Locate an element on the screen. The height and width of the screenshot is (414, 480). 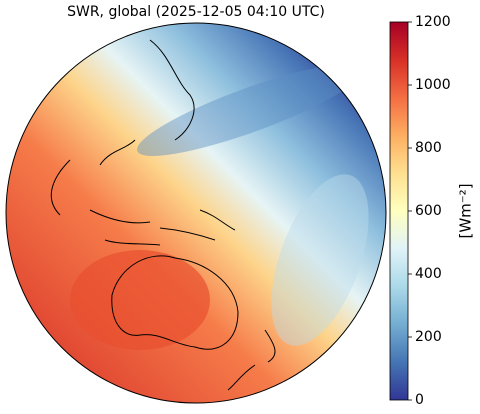
tick-label: 400 is located at coordinates (428, 274).